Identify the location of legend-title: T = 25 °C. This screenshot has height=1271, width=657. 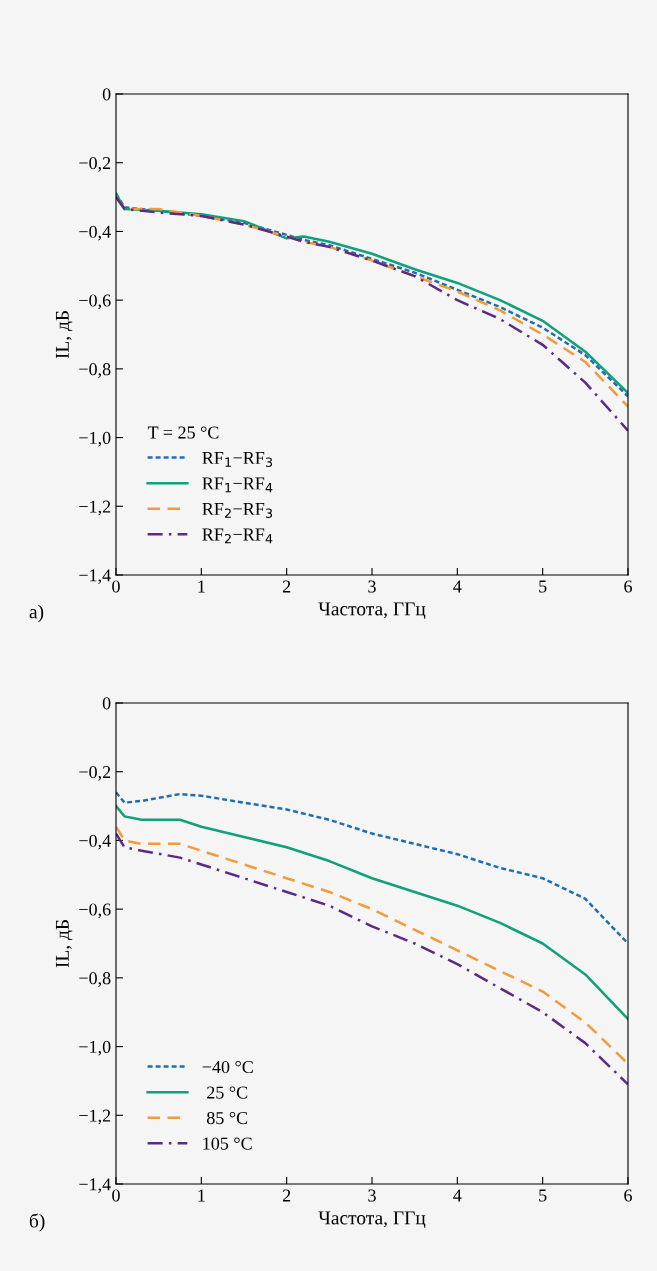
(183, 432).